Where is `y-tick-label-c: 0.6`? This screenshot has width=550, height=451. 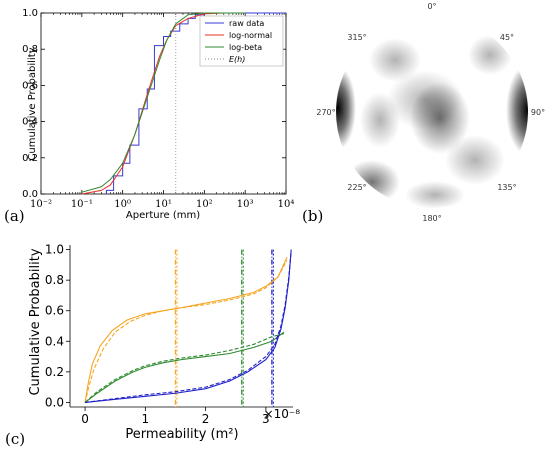
y-tick-label-c: 0.6 is located at coordinates (54, 311).